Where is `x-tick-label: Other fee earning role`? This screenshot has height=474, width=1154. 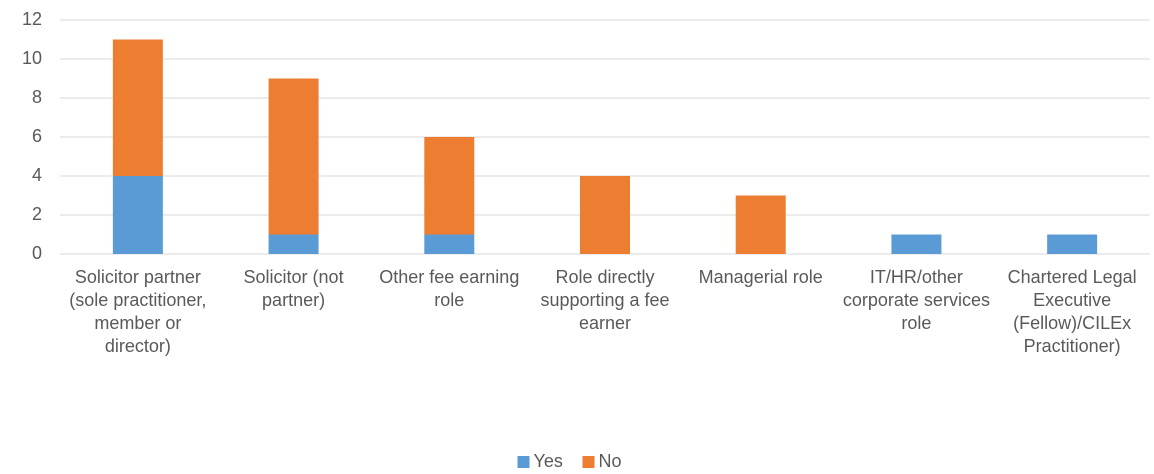
x-tick-label: Other fee earning role is located at coordinates (449, 288).